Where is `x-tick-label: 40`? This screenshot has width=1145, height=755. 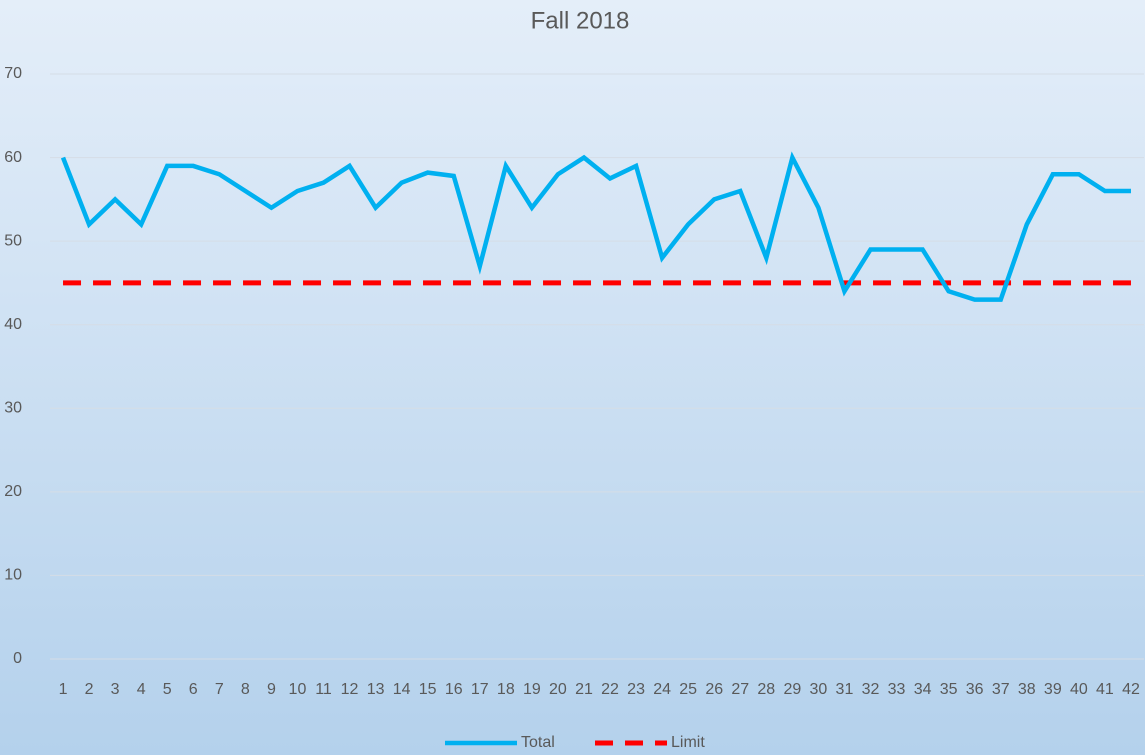
x-tick-label: 40 is located at coordinates (1079, 689).